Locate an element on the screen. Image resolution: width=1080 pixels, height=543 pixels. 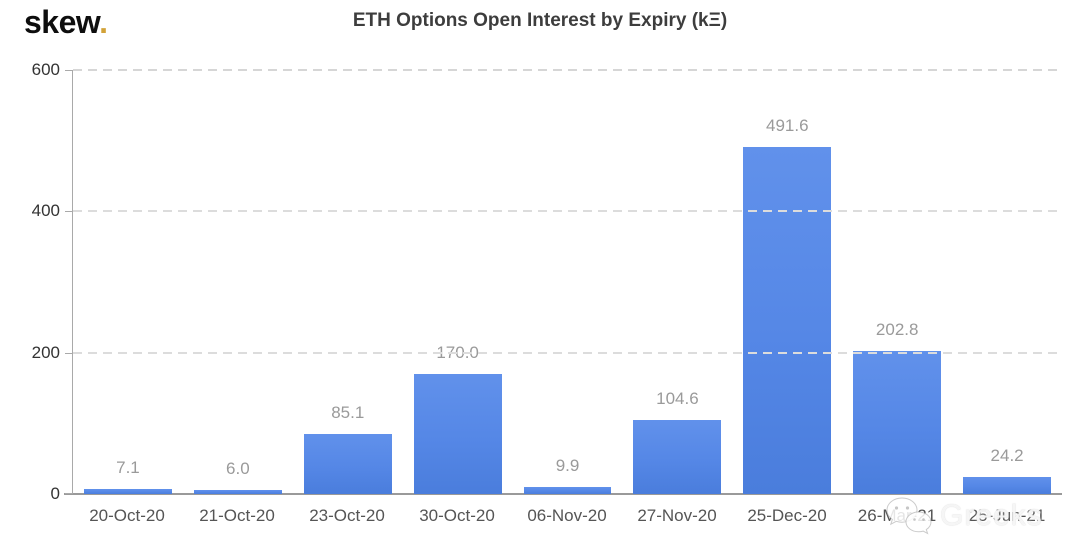
bar-slot: 9.9 is located at coordinates (568, 282).